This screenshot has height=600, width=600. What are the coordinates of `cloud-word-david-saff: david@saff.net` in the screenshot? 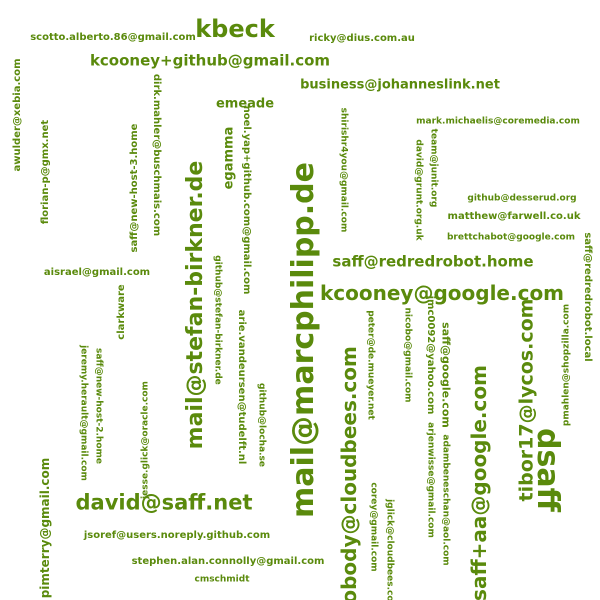 It's located at (164, 502).